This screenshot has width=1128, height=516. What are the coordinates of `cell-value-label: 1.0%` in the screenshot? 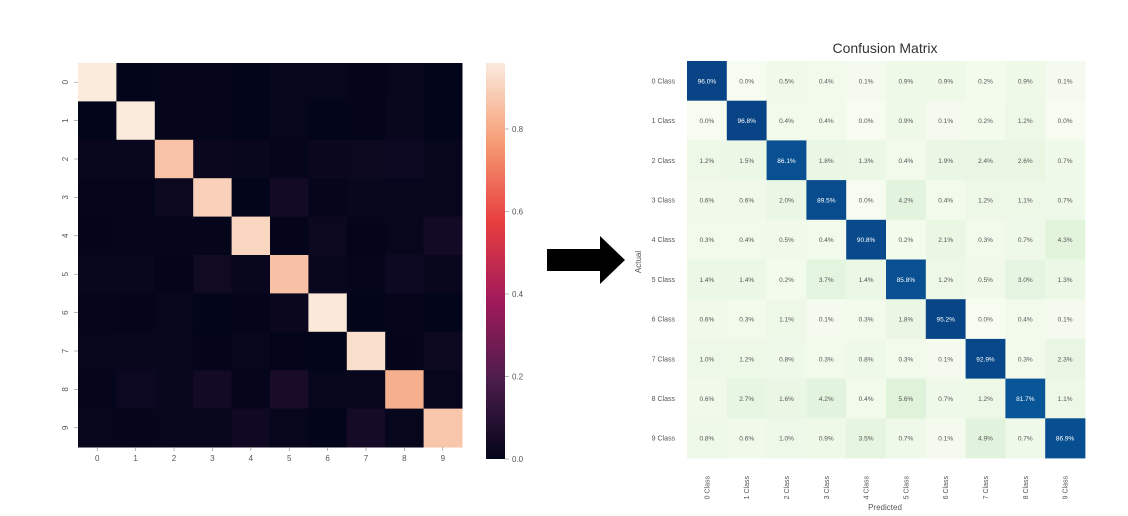 It's located at (706, 359).